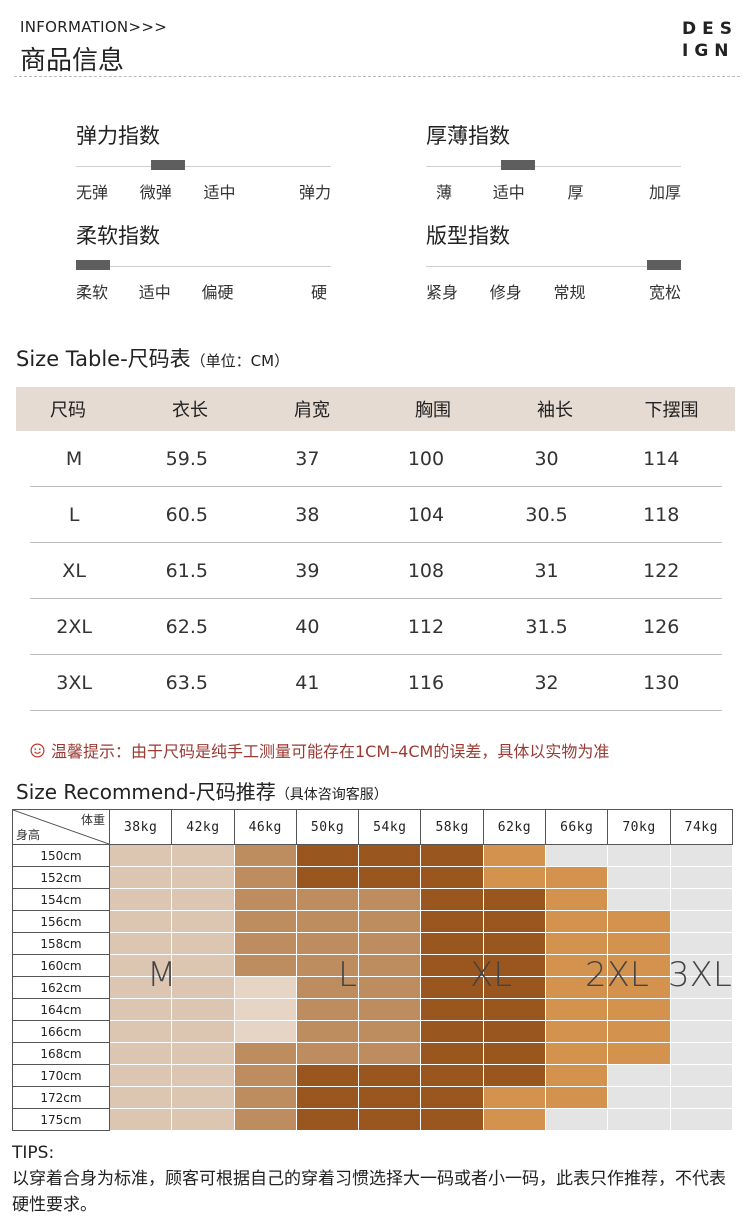  What do you see at coordinates (61, 1076) in the screenshot?
I see `height-header: 170cm` at bounding box center [61, 1076].